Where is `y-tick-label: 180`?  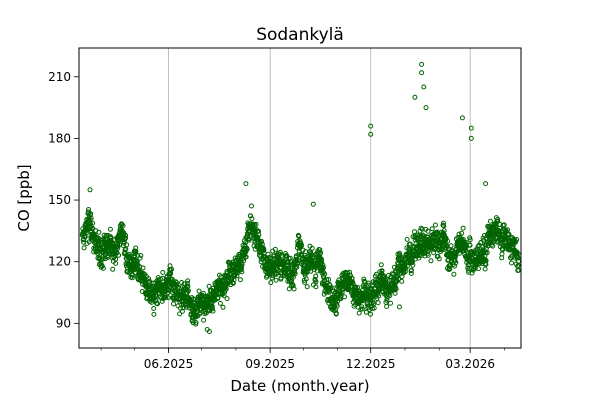
y-tick-label: 180 is located at coordinates (59, 138).